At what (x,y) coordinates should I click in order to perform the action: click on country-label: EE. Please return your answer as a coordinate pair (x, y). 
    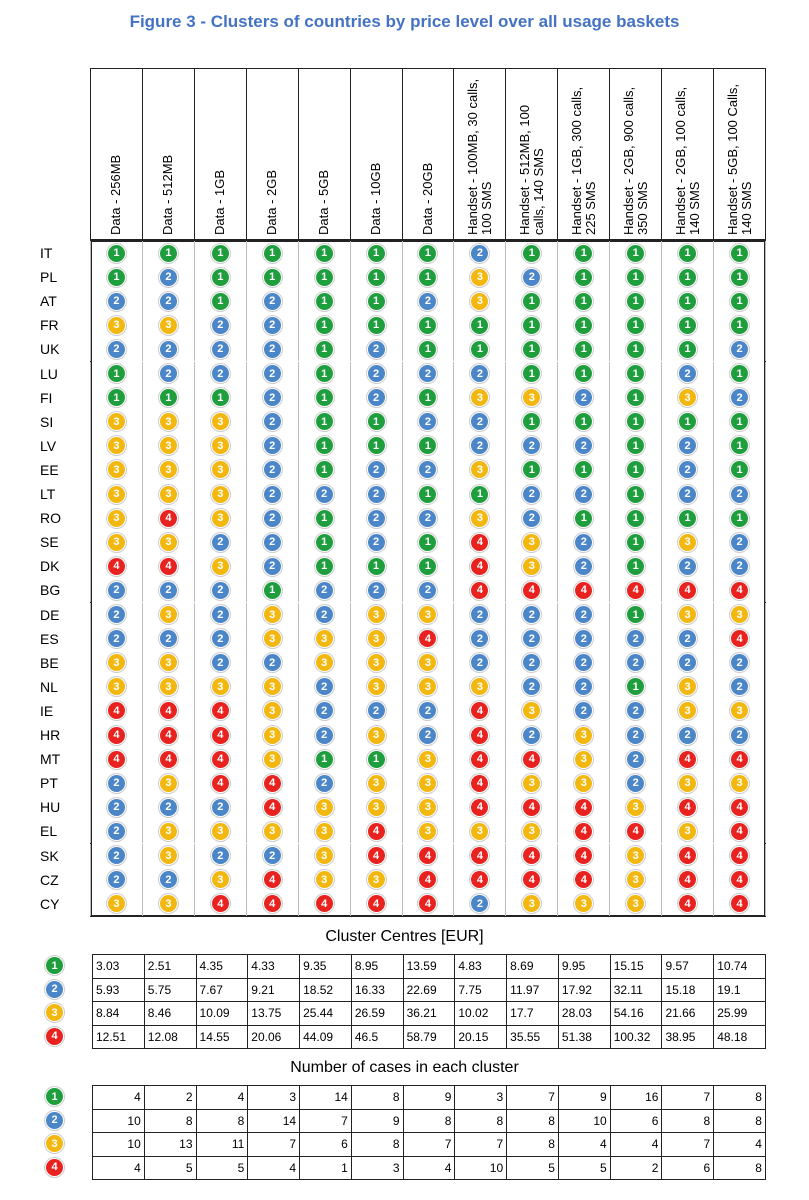
    Looking at the image, I should click on (49, 469).